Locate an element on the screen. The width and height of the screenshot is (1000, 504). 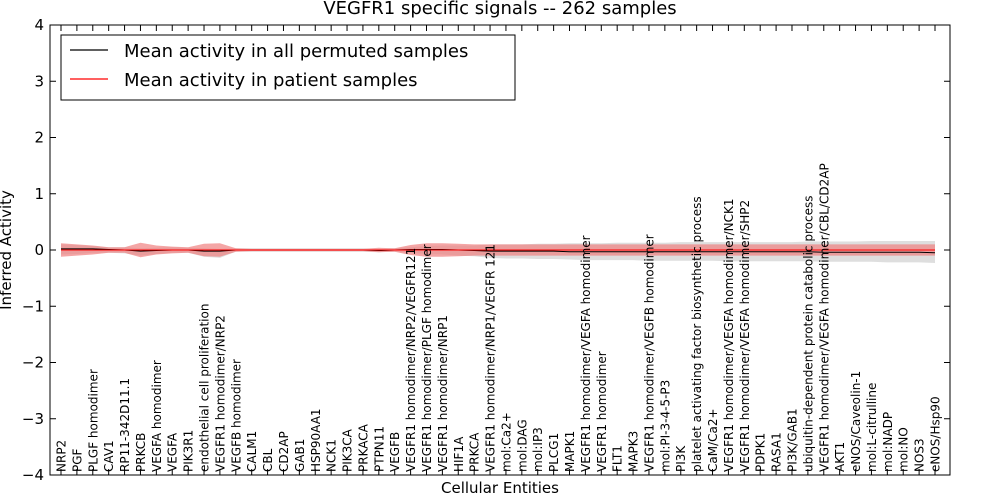
x-tick-label: mol:L-citrulline is located at coordinates (872, 427).